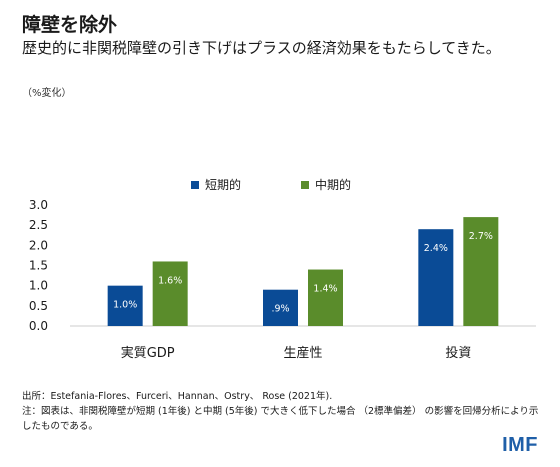 This screenshot has width=560, height=467. What do you see at coordinates (38, 286) in the screenshot?
I see `y-tick-label: 1.0` at bounding box center [38, 286].